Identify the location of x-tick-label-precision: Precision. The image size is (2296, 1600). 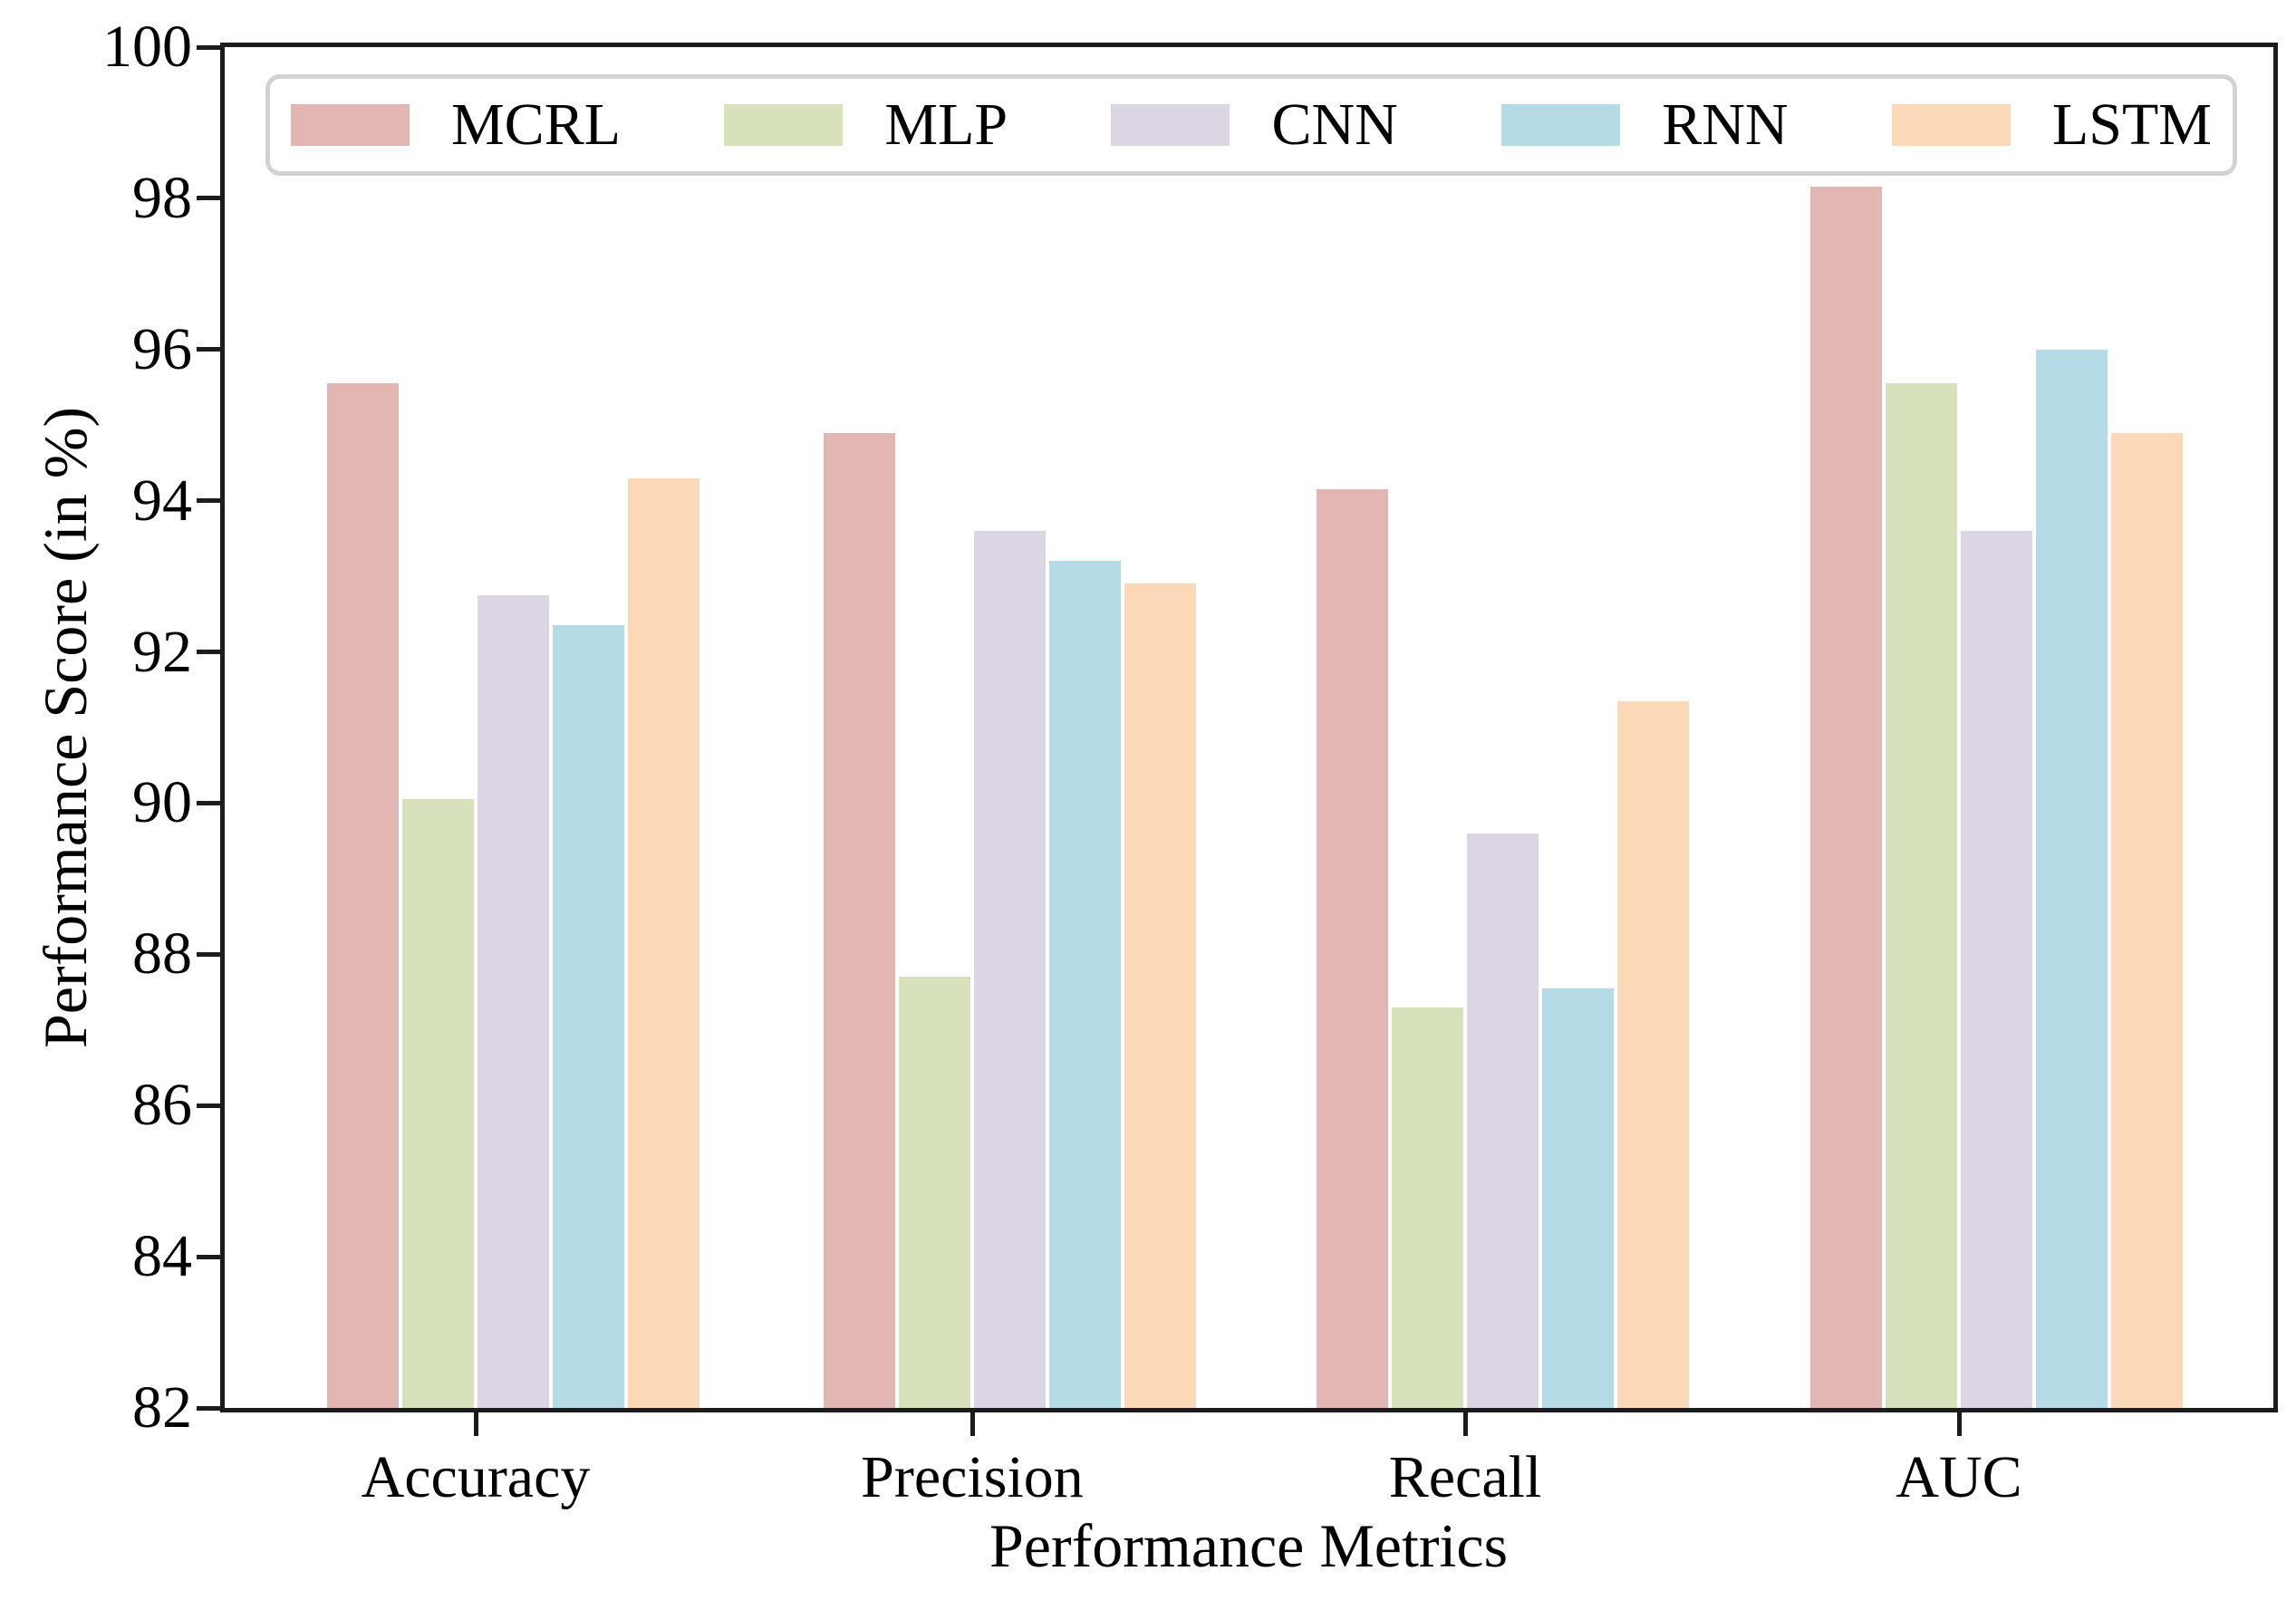
(973, 1477).